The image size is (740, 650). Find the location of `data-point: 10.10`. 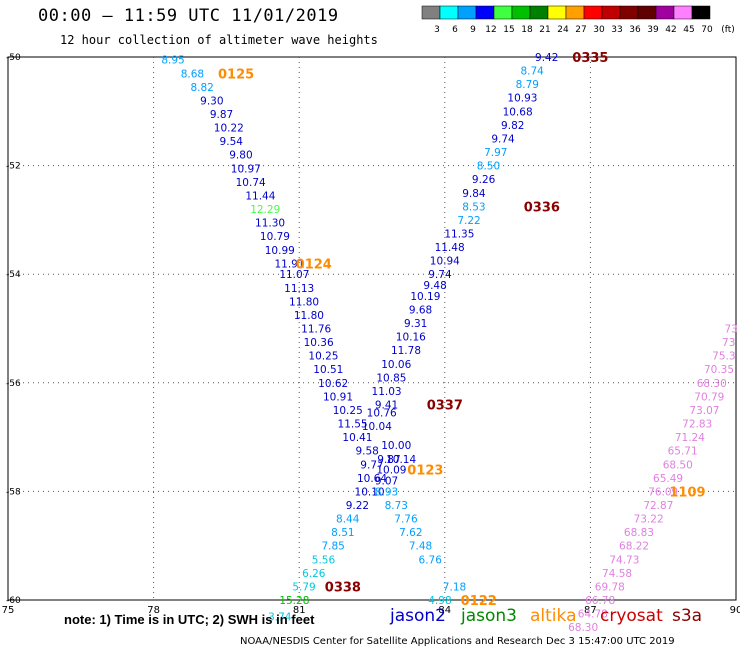

data-point: 10.10 is located at coordinates (370, 492).